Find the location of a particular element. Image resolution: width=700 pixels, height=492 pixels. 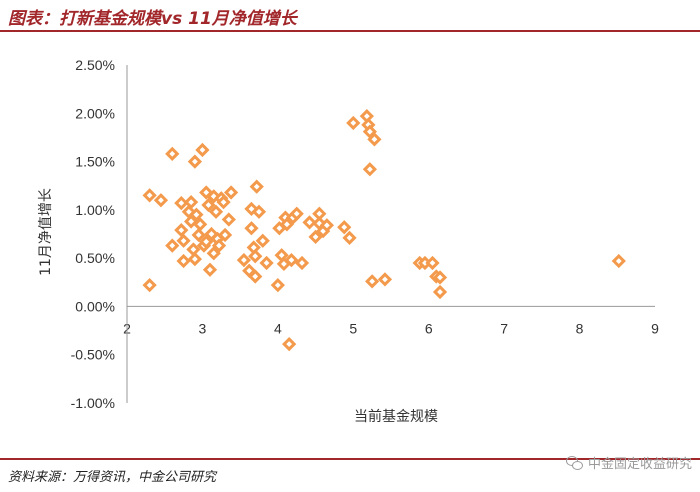

x-tick-label: 6 is located at coordinates (429, 328).